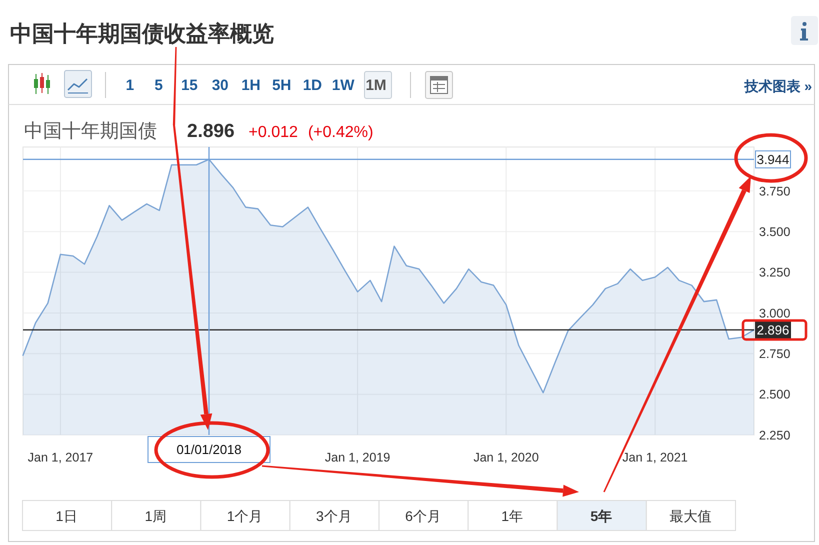 This screenshot has height=545, width=819. Describe the element at coordinates (61, 457) in the screenshot. I see `x-tick-label: Jan 1, 2017` at that location.